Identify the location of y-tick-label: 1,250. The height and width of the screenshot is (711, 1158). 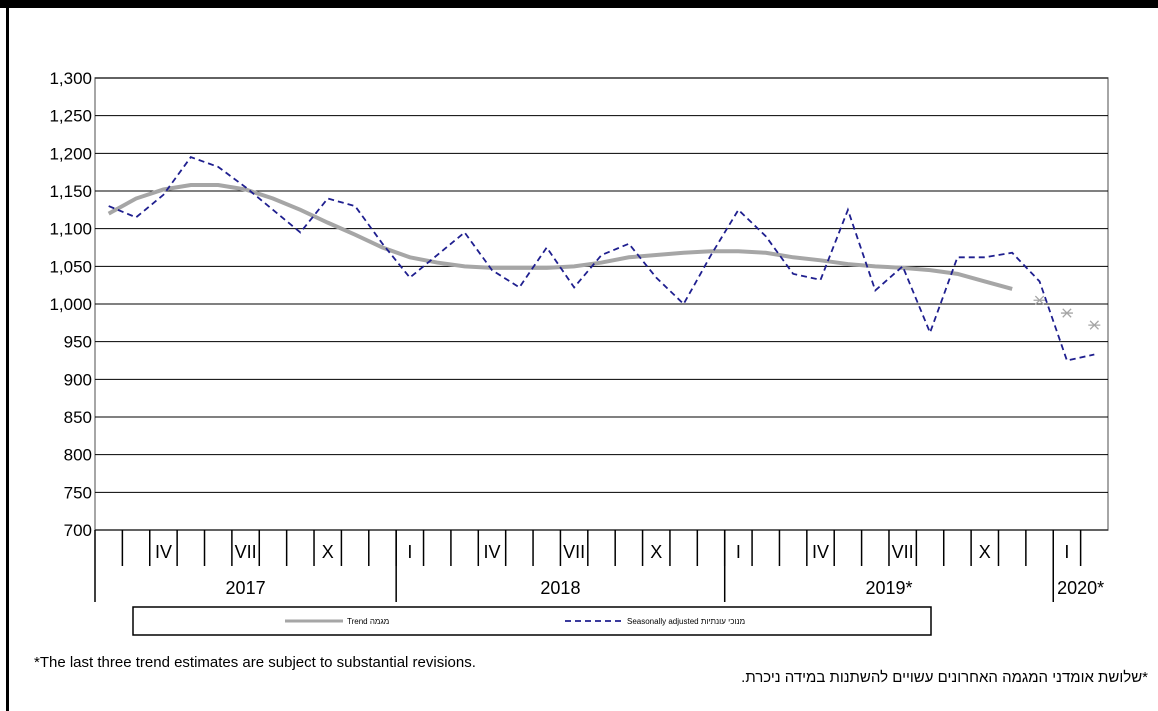
(70, 116).